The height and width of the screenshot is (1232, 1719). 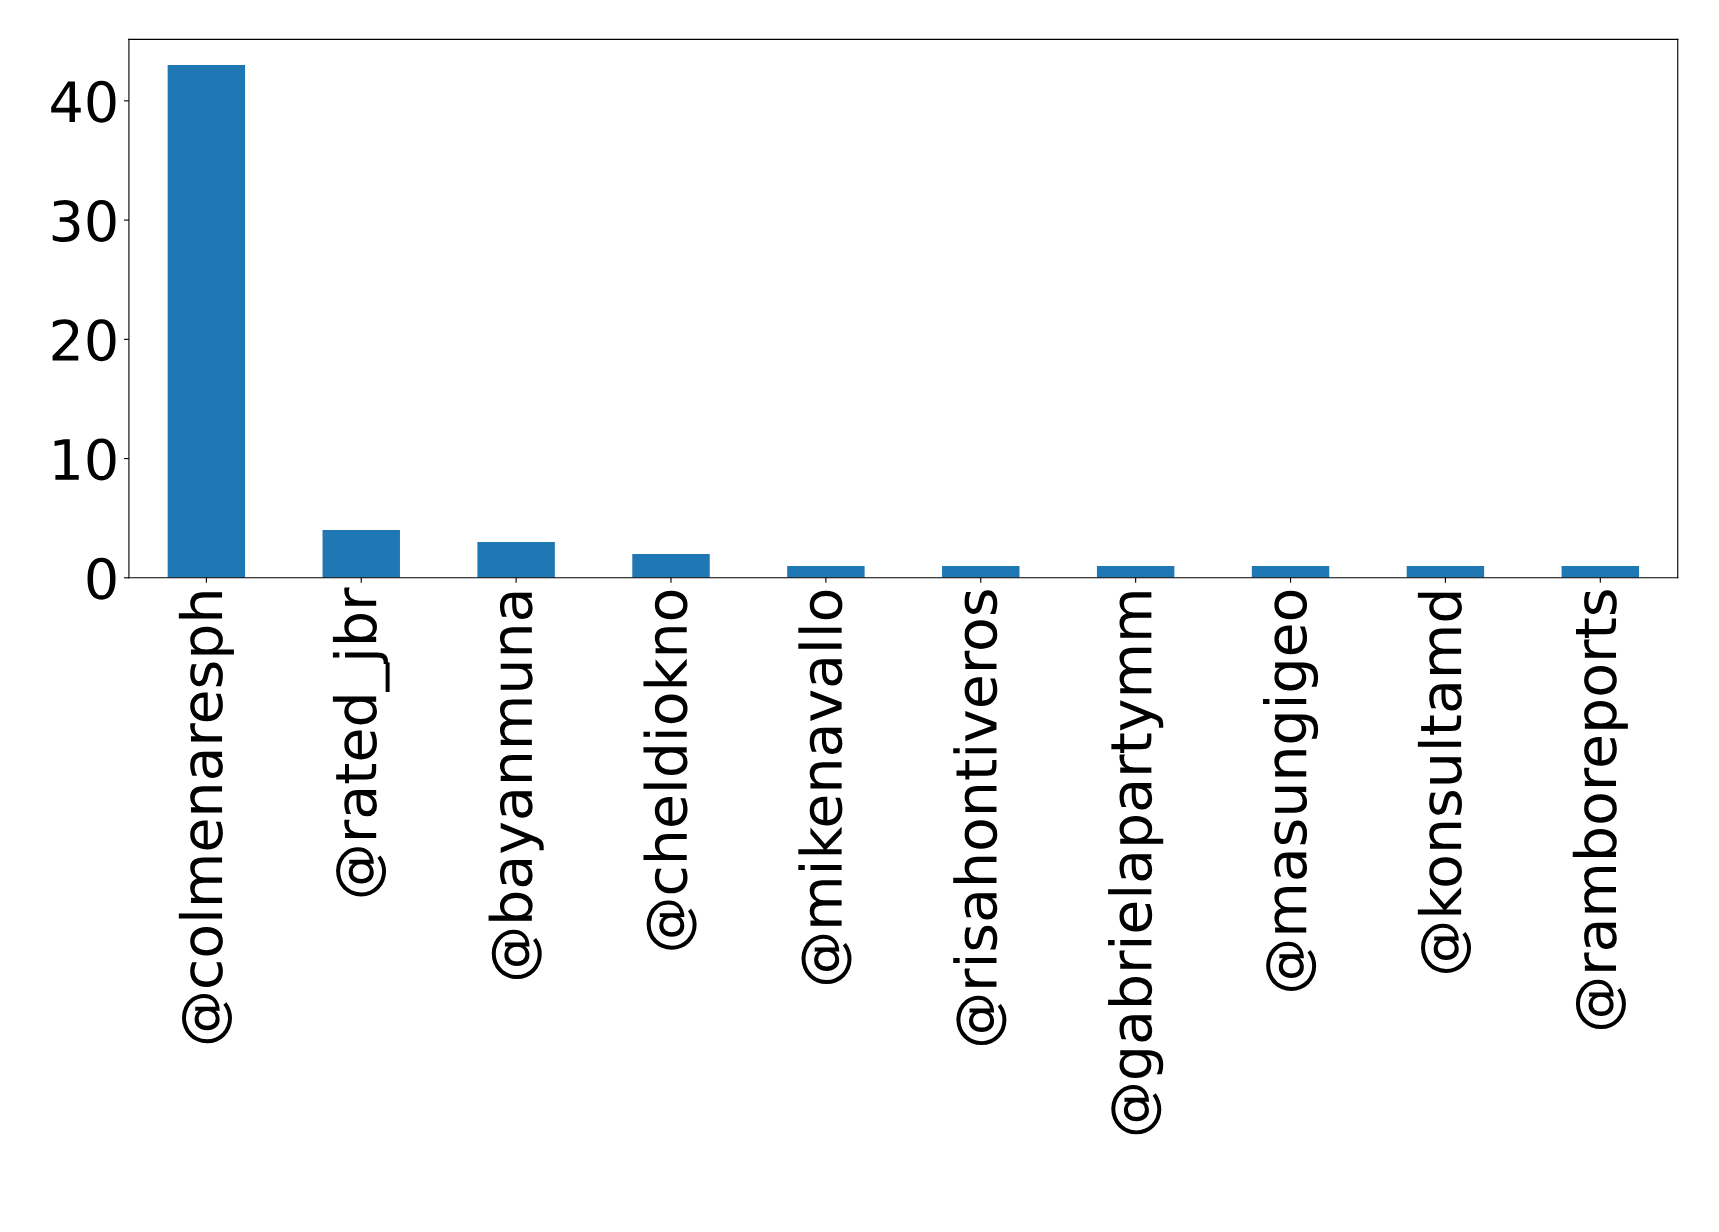 What do you see at coordinates (361, 742) in the screenshot?
I see `x-tick-label: @rated_jbr` at bounding box center [361, 742].